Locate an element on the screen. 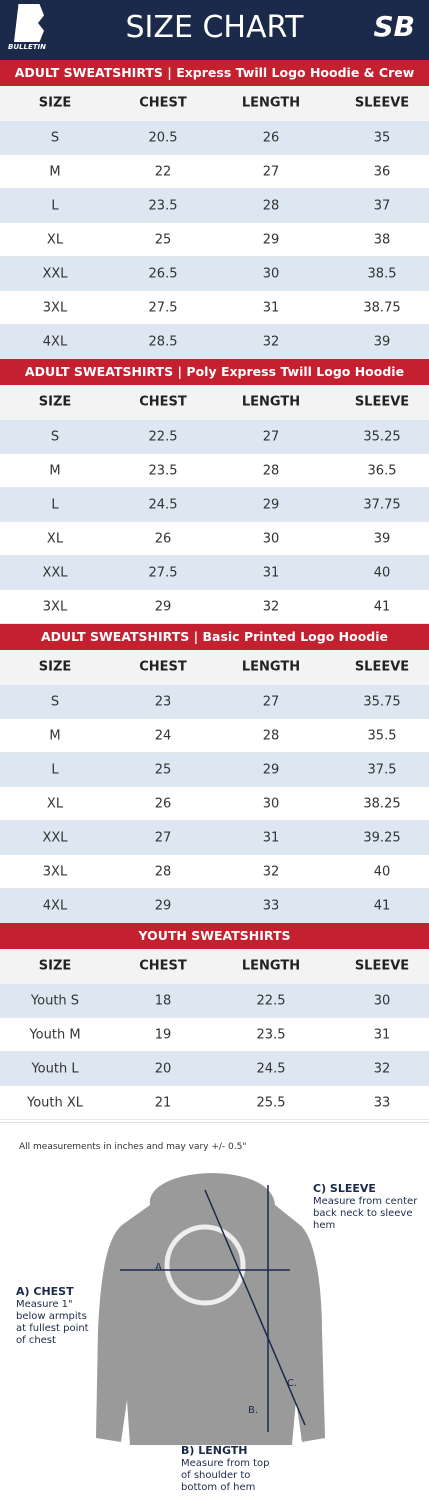 The image size is (429, 1500). table-cell: 25.5 is located at coordinates (271, 1103).